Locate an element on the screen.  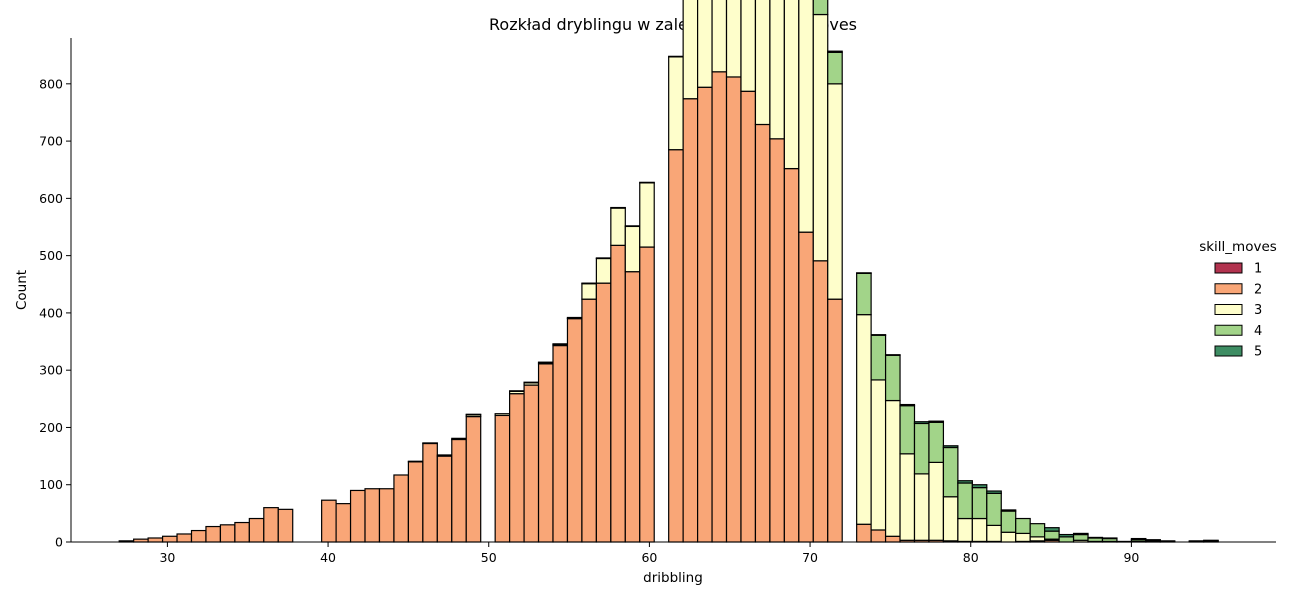
y-tick-label-300: 300 is located at coordinates (51, 370).